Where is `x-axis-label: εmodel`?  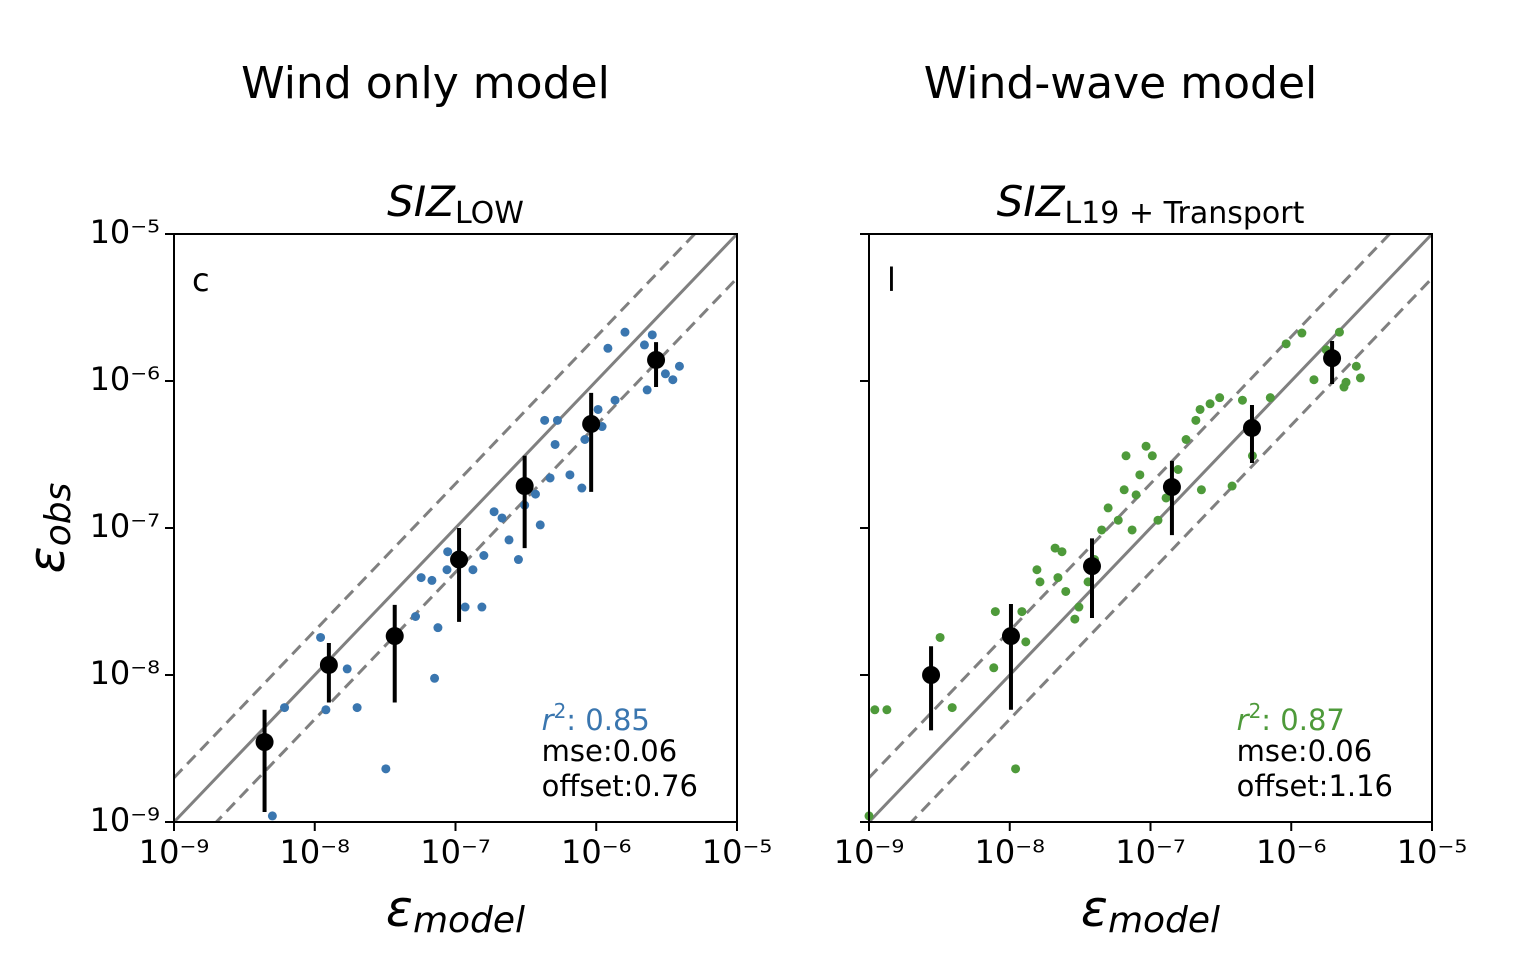
x-axis-label: εmodel is located at coordinates (455, 911).